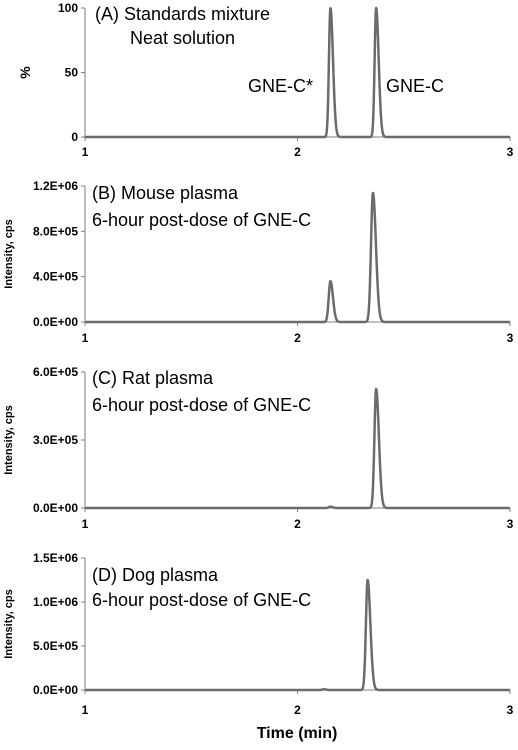  What do you see at coordinates (55, 602) in the screenshot?
I see `y-tick-label: 1.0E+06` at bounding box center [55, 602].